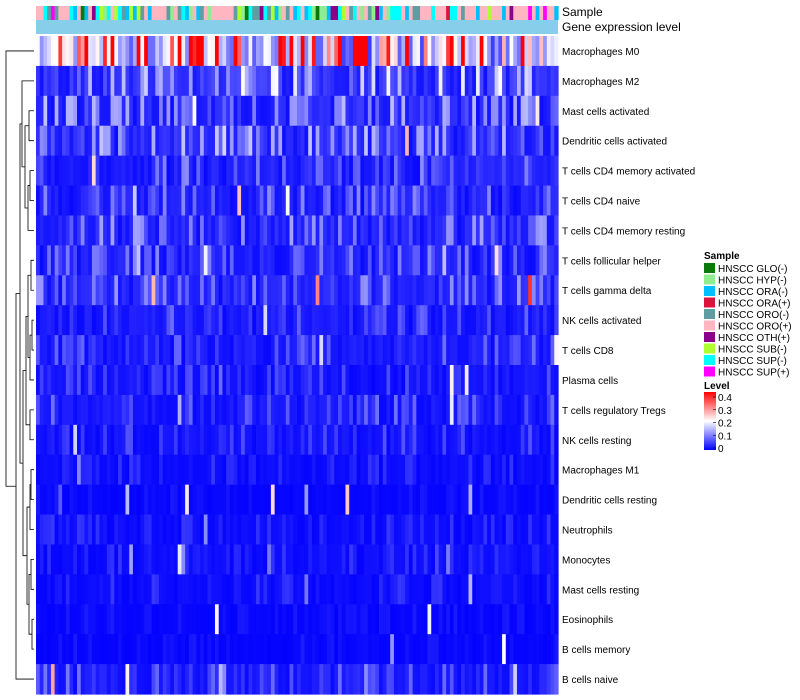 This screenshot has height=700, width=800. I want to click on row-label: T cells follicular helper, so click(611, 261).